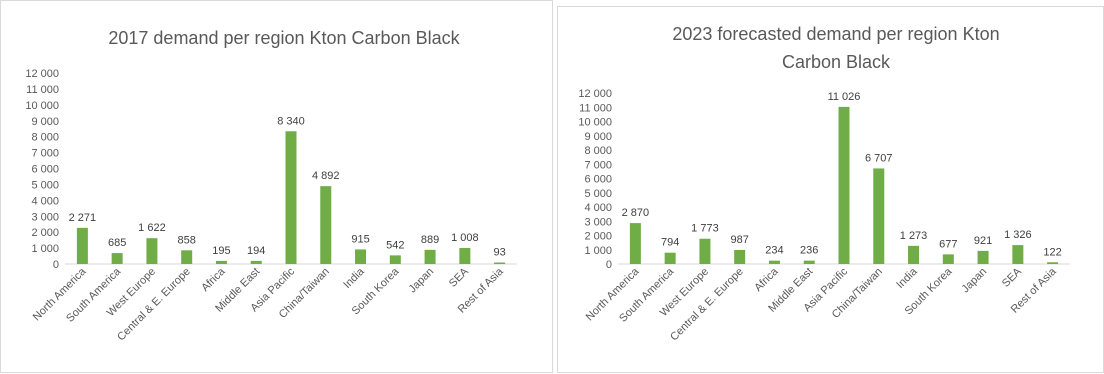 This screenshot has height=374, width=1104. What do you see at coordinates (45, 249) in the screenshot?
I see `chart-0-ytick-label: 1 000` at bounding box center [45, 249].